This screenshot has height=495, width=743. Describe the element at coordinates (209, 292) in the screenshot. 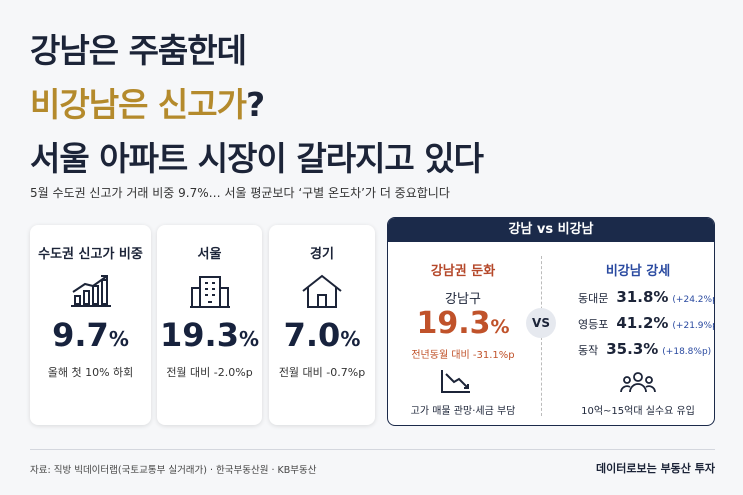

I see `building-icon` at that location.